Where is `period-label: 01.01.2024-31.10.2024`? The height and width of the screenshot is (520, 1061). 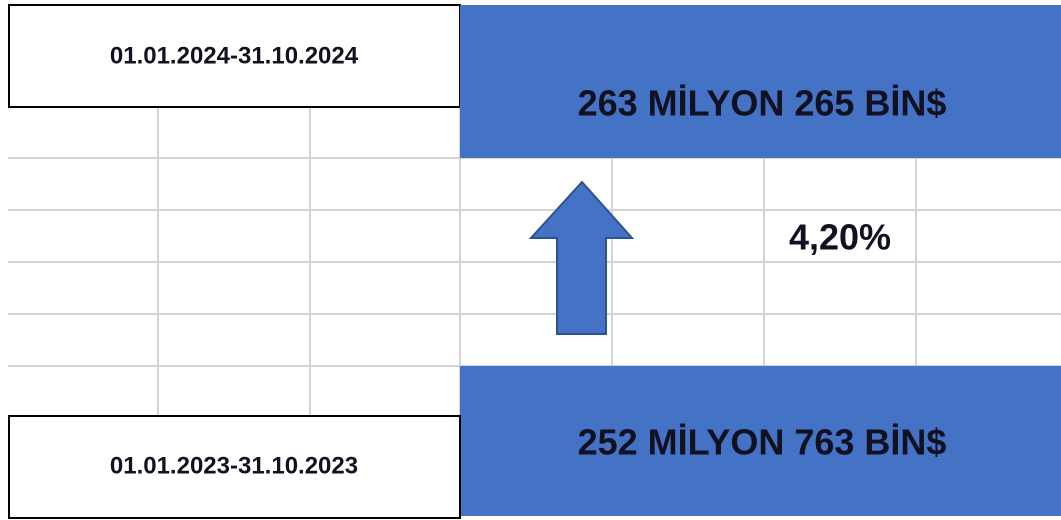
period-label: 01.01.2024-31.10.2024 is located at coordinates (234, 55).